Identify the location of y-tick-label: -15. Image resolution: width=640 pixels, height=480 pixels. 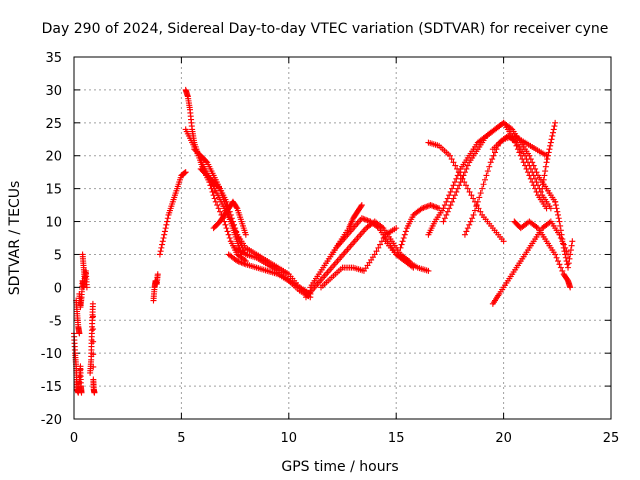
(51, 387).